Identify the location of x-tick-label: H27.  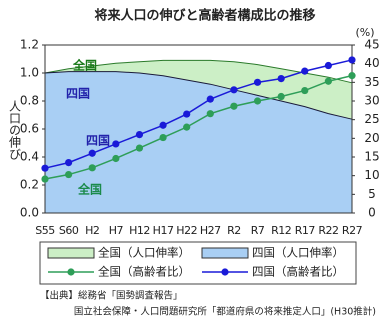
(210, 230).